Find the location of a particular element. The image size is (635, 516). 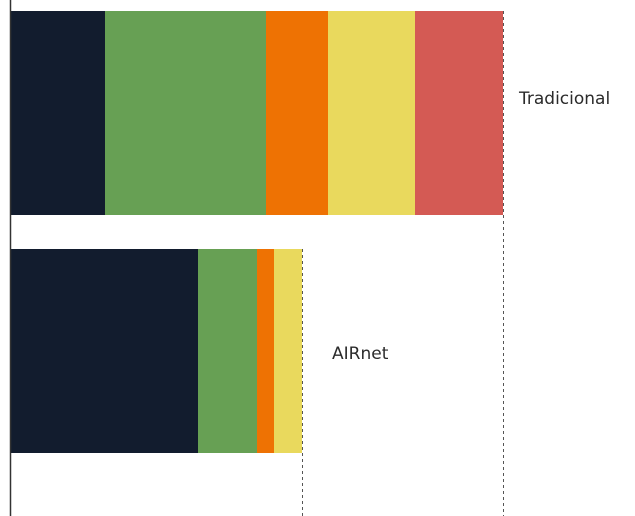

bar-label-tradicional: Tradicional is located at coordinates (564, 99).